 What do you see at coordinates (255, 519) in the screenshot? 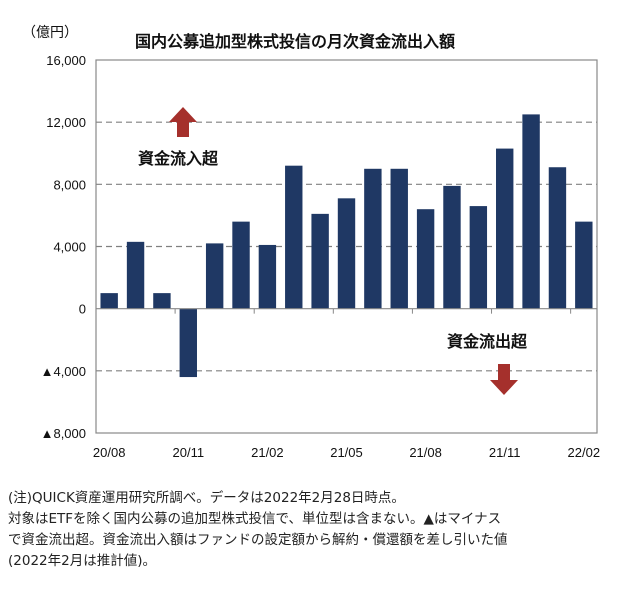
I see `footnote-line: 対象はETFを除く国内公募の追加型株式投信で、単位型は含まない。▲はマイナス` at bounding box center [255, 519].